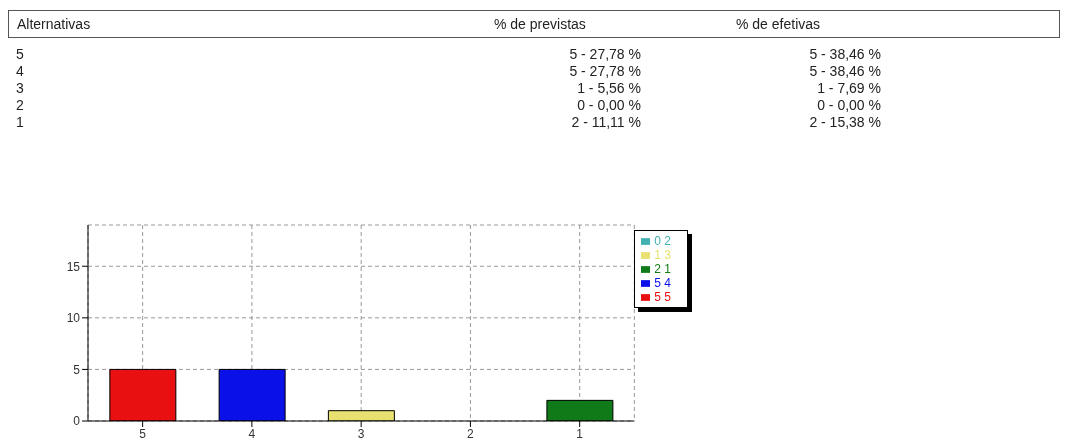  I want to click on category-label: 4, so click(20, 71).